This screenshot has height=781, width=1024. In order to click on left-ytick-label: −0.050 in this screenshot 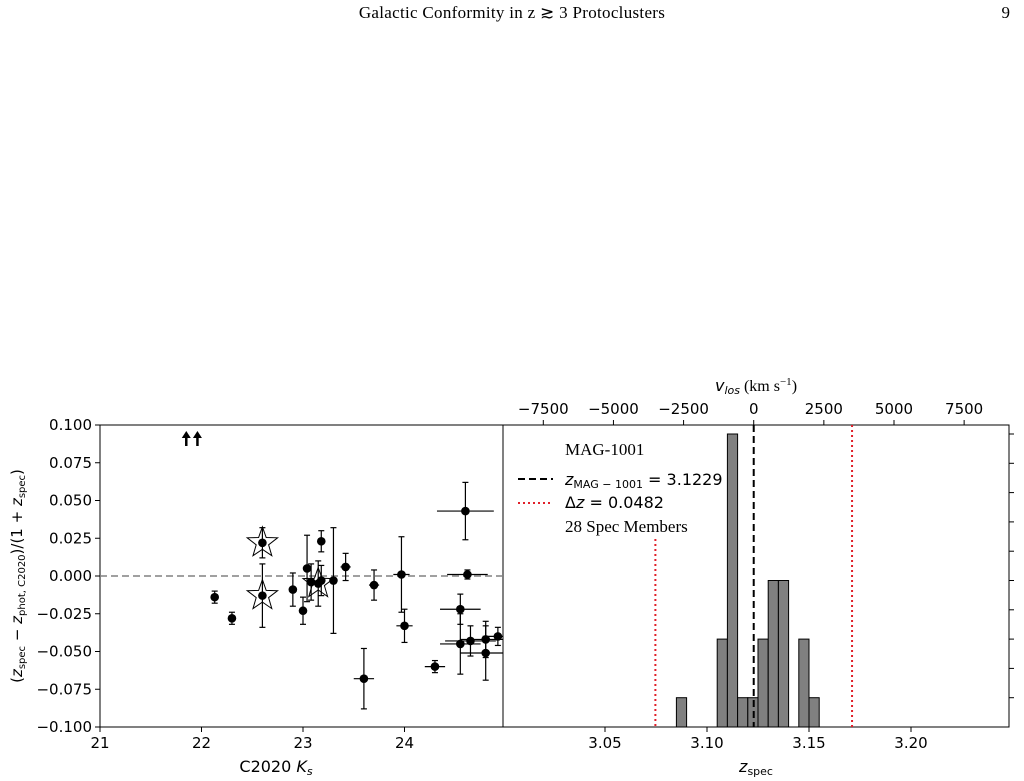, I will do `click(64, 652)`.